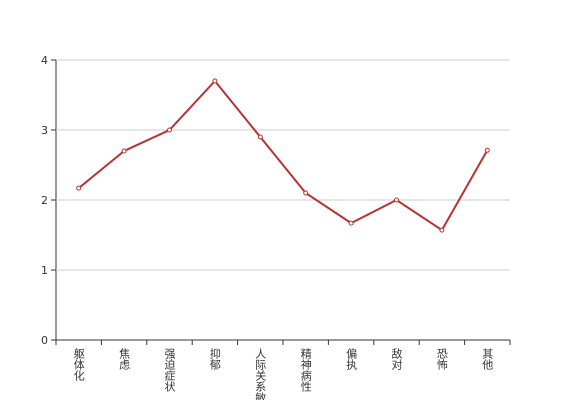 Image resolution: width=567 pixels, height=400 pixels. What do you see at coordinates (78, 365) in the screenshot?
I see `x-tick-label: 躯体化` at bounding box center [78, 365].